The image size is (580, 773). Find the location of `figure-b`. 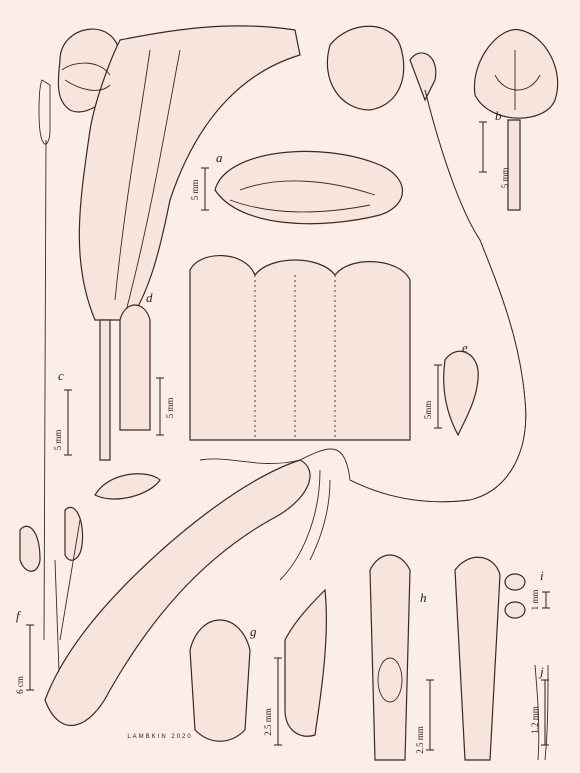

figure-b is located at coordinates (516, 119).